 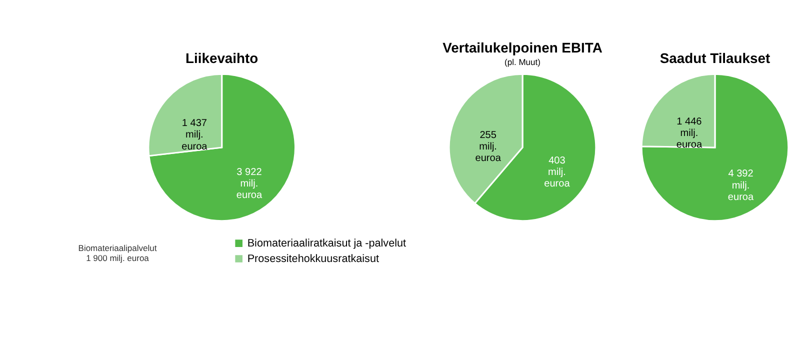 I want to click on data-label: 255 milj. euroa, so click(x=488, y=147).